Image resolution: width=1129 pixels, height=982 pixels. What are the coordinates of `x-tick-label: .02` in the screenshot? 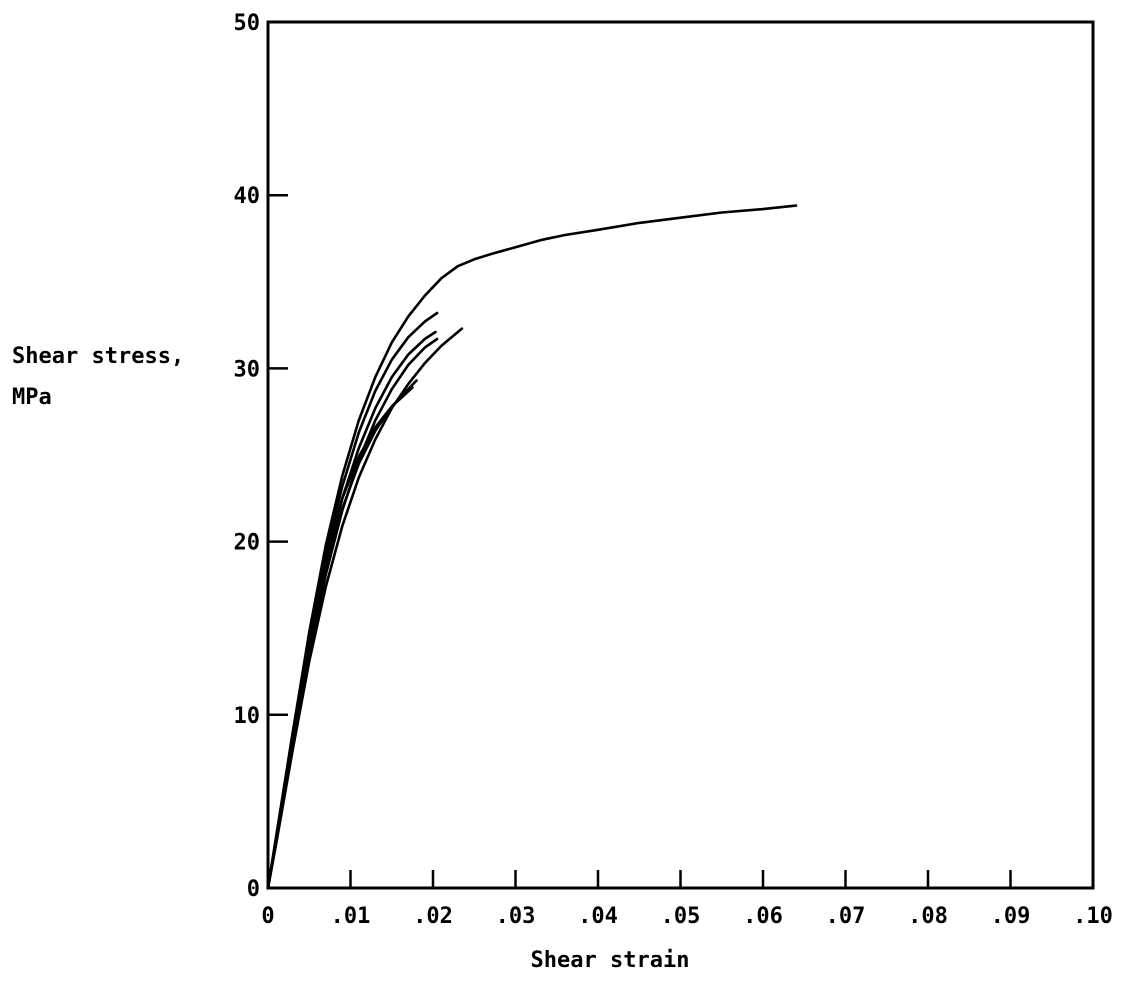 It's located at (433, 916).